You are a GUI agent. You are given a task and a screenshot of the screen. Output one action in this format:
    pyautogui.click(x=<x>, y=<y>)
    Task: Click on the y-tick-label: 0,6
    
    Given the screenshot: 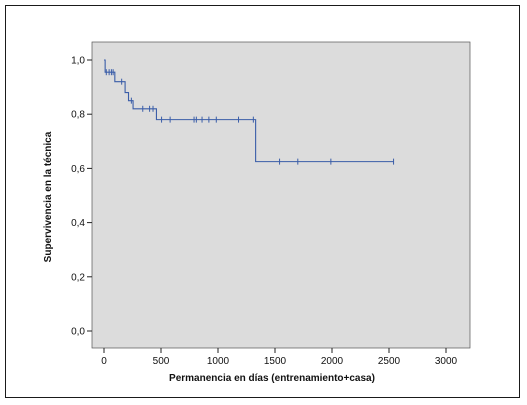 What is the action you would take?
    pyautogui.click(x=78, y=169)
    